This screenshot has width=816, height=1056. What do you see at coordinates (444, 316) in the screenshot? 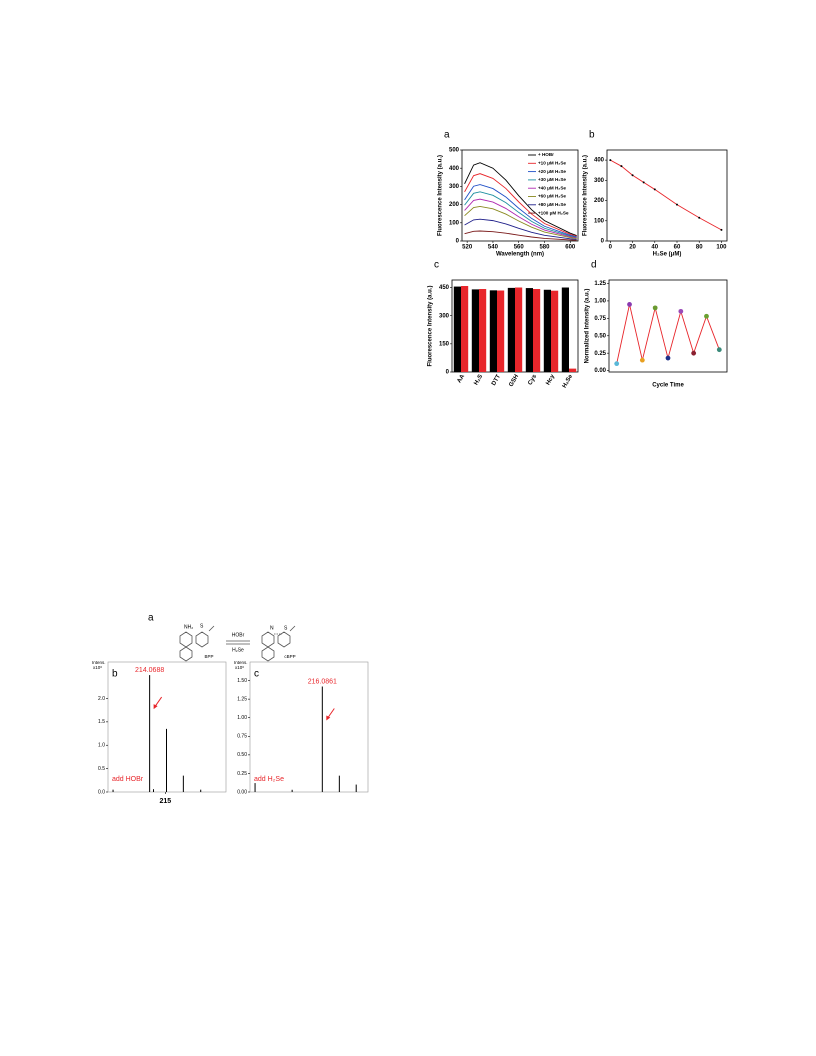
I see `y-tick-label: 300` at bounding box center [444, 316].